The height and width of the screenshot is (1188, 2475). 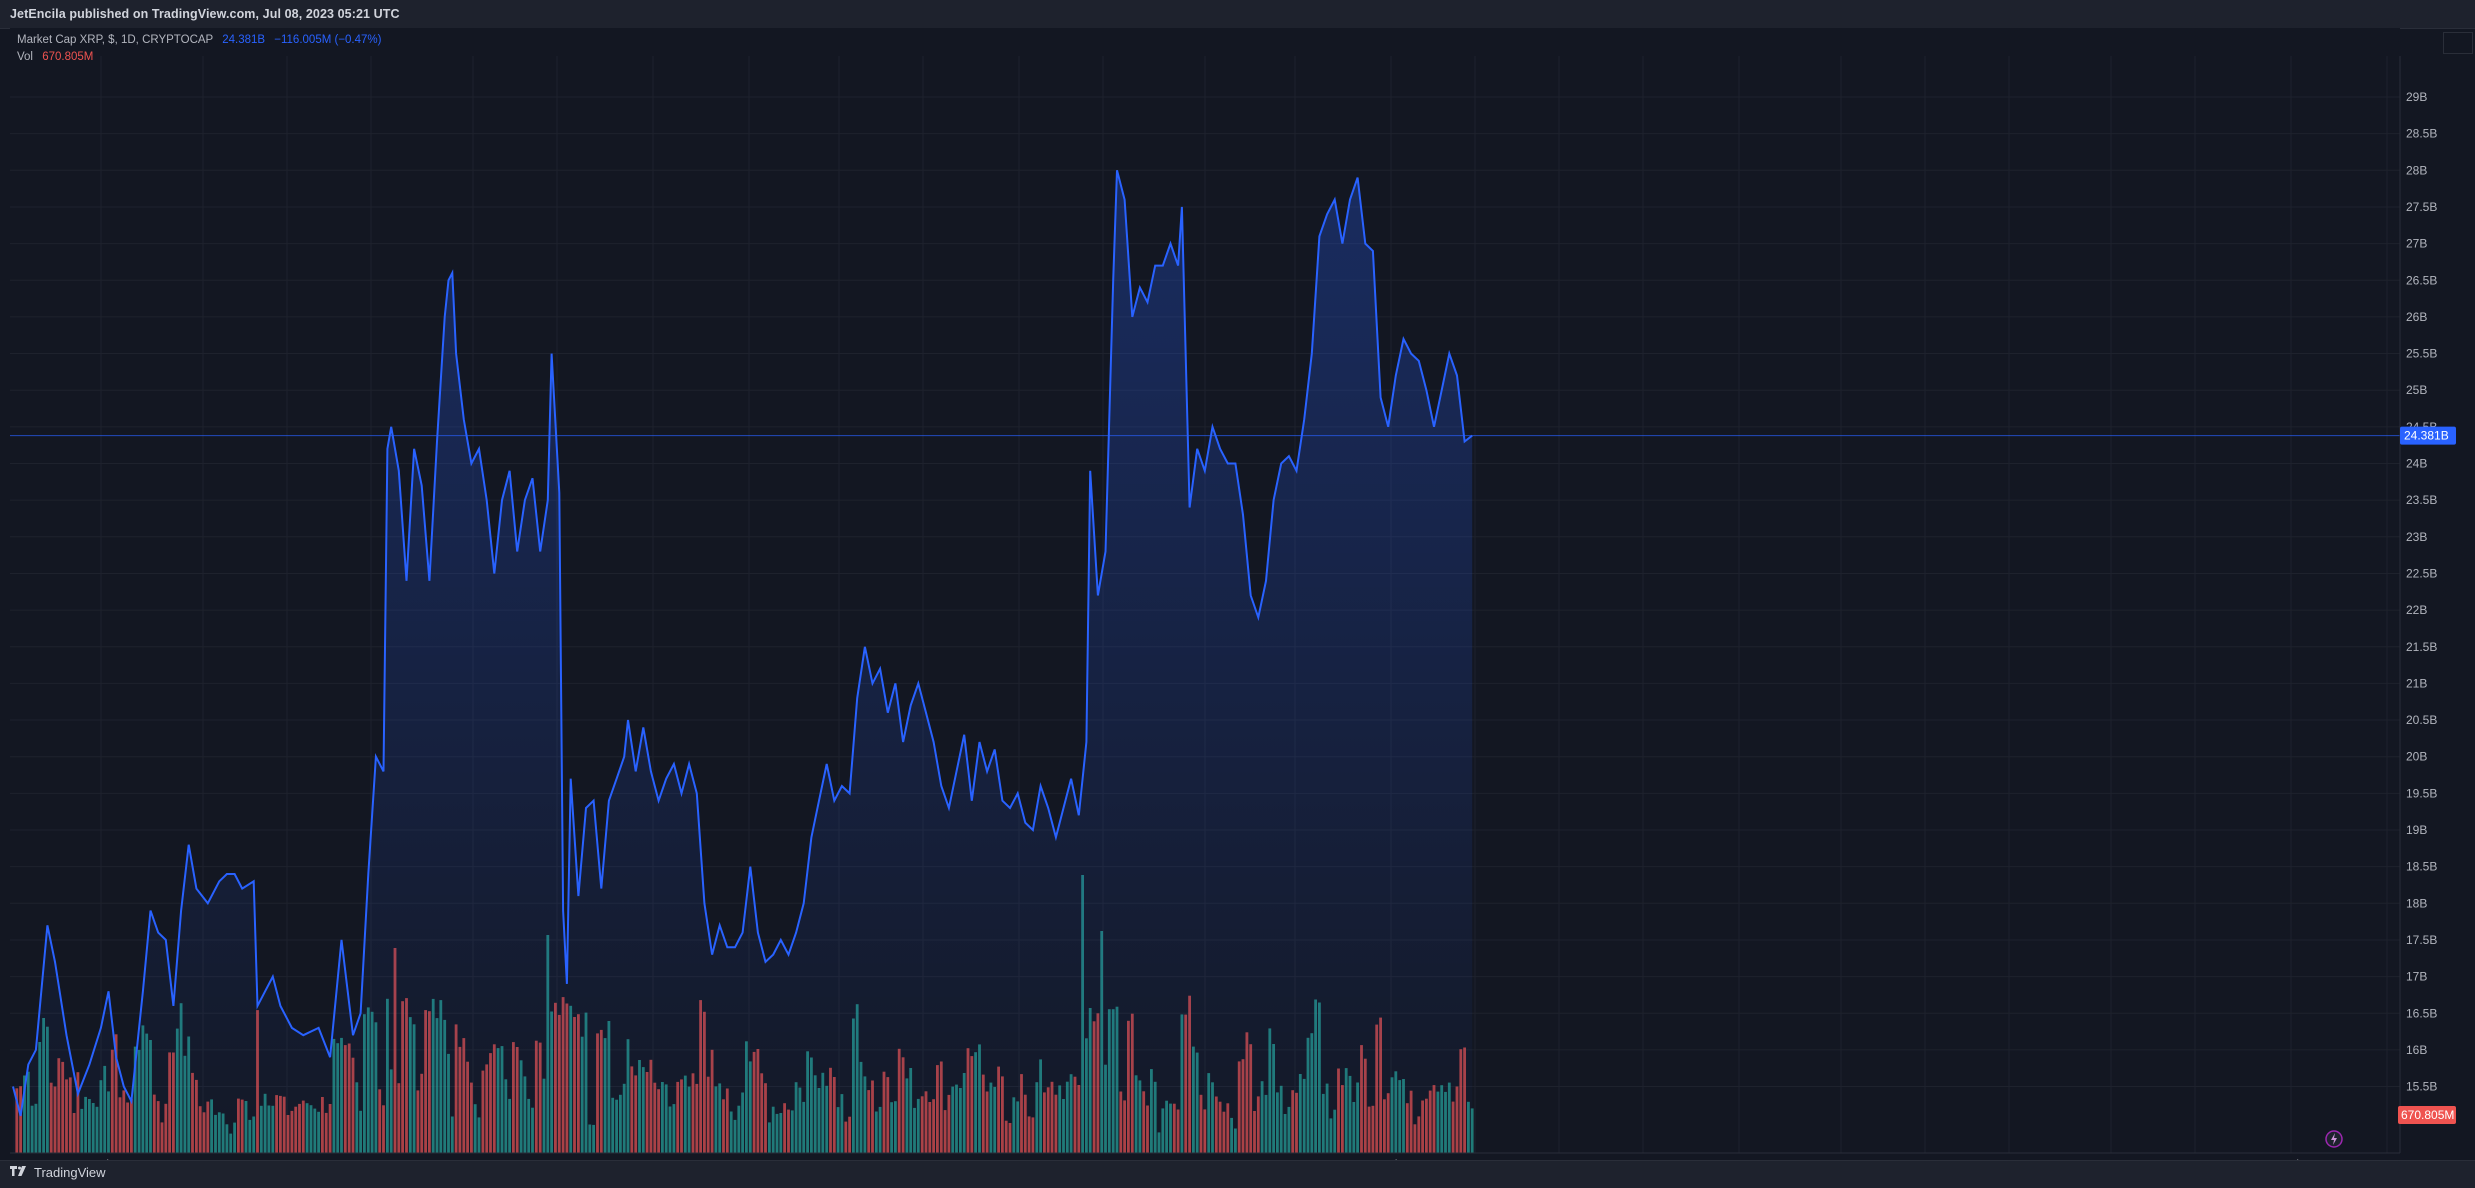 I want to click on last-price-badge, so click(x=2428, y=435).